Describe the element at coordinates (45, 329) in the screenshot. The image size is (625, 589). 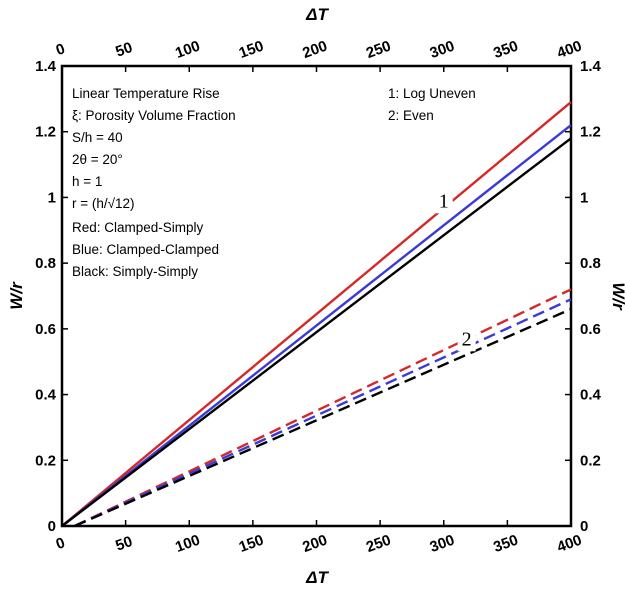
I see `y-tick-label-left: 0.6` at that location.